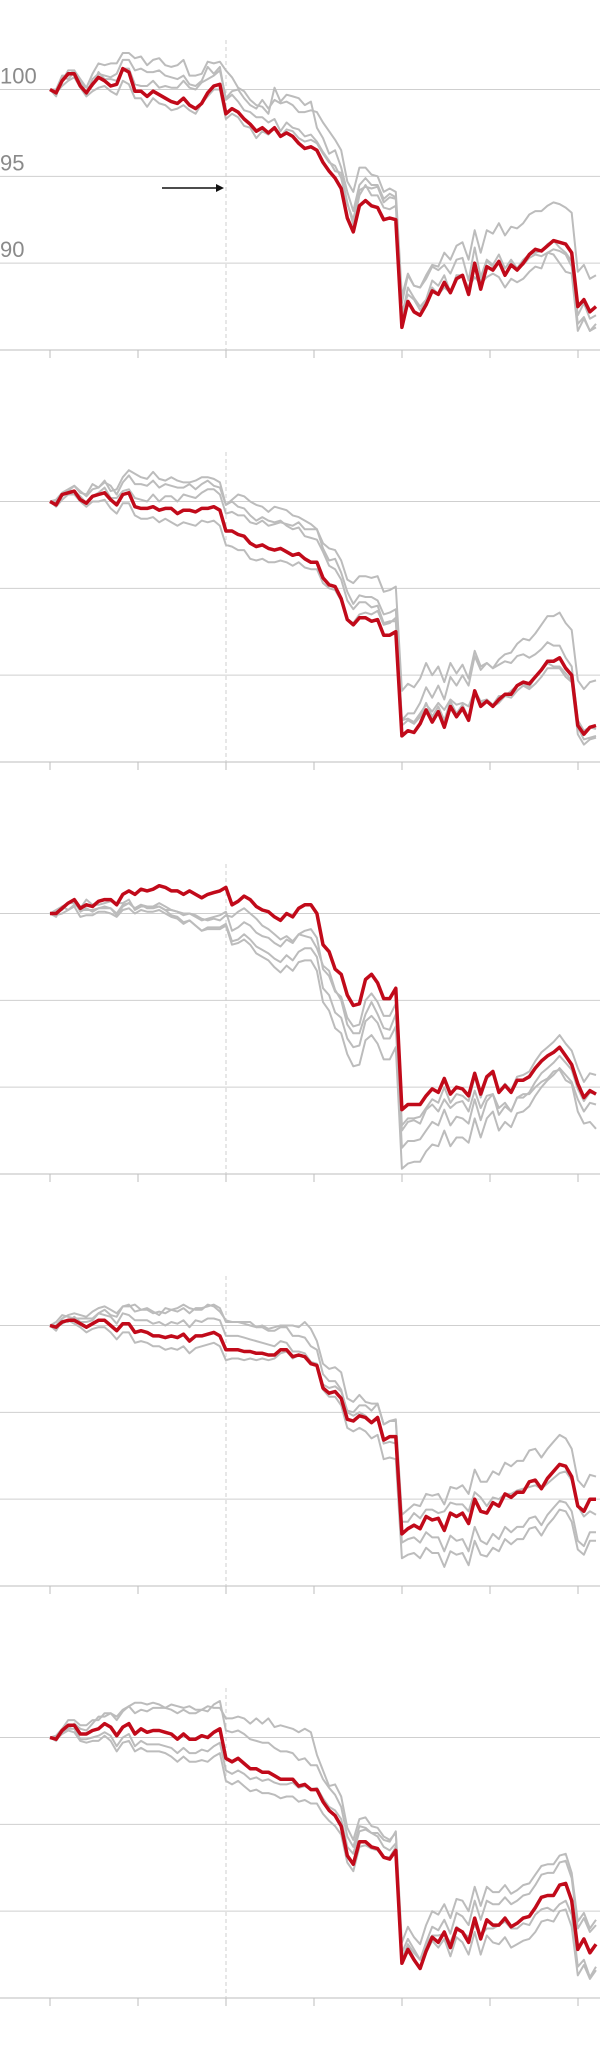 This screenshot has width=600, height=2064. What do you see at coordinates (18, 75) in the screenshot?
I see `y-tick-label: 100` at bounding box center [18, 75].